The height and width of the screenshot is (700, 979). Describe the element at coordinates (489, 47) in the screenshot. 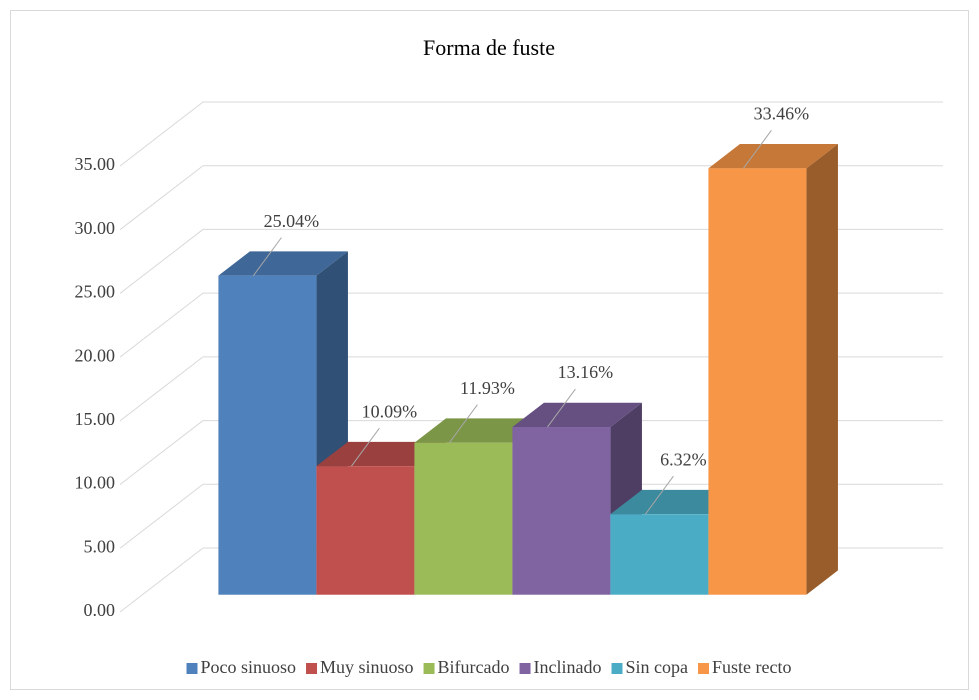

I see `chart-title: Forma de fuste` at that location.